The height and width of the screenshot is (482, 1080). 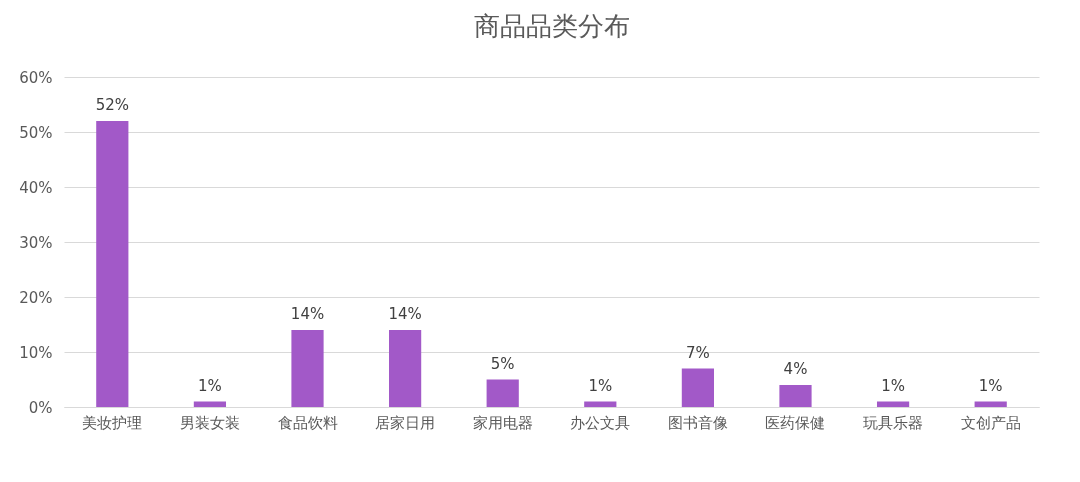 I want to click on x-tick-label: 办公文具, so click(x=600, y=422).